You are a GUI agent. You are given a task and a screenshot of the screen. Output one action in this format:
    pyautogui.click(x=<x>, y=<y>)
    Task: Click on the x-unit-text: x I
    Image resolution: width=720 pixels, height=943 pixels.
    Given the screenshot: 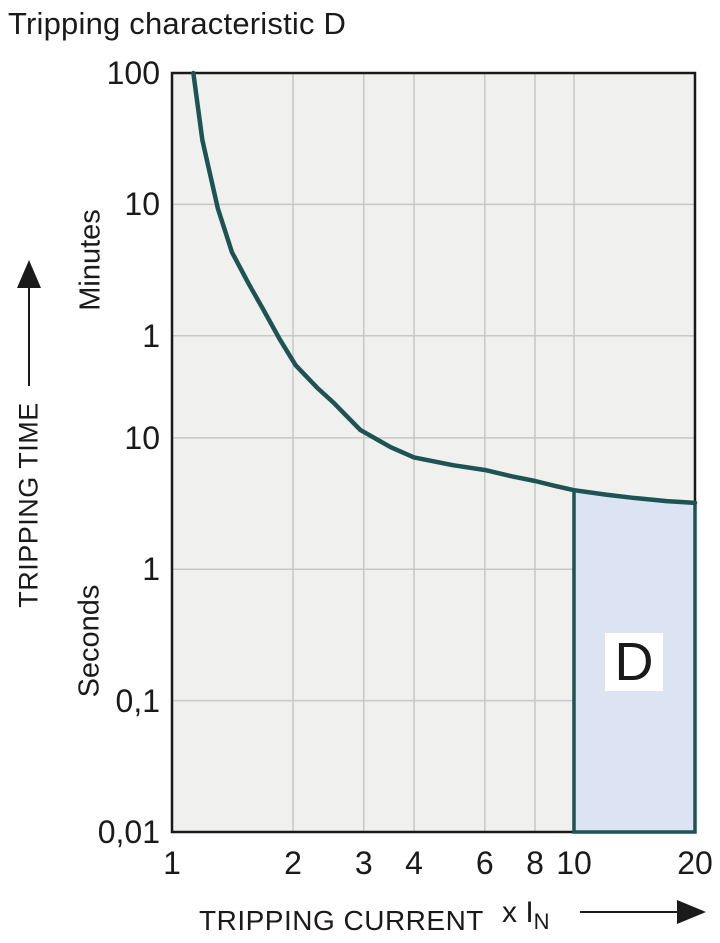 What is the action you would take?
    pyautogui.click(x=518, y=912)
    